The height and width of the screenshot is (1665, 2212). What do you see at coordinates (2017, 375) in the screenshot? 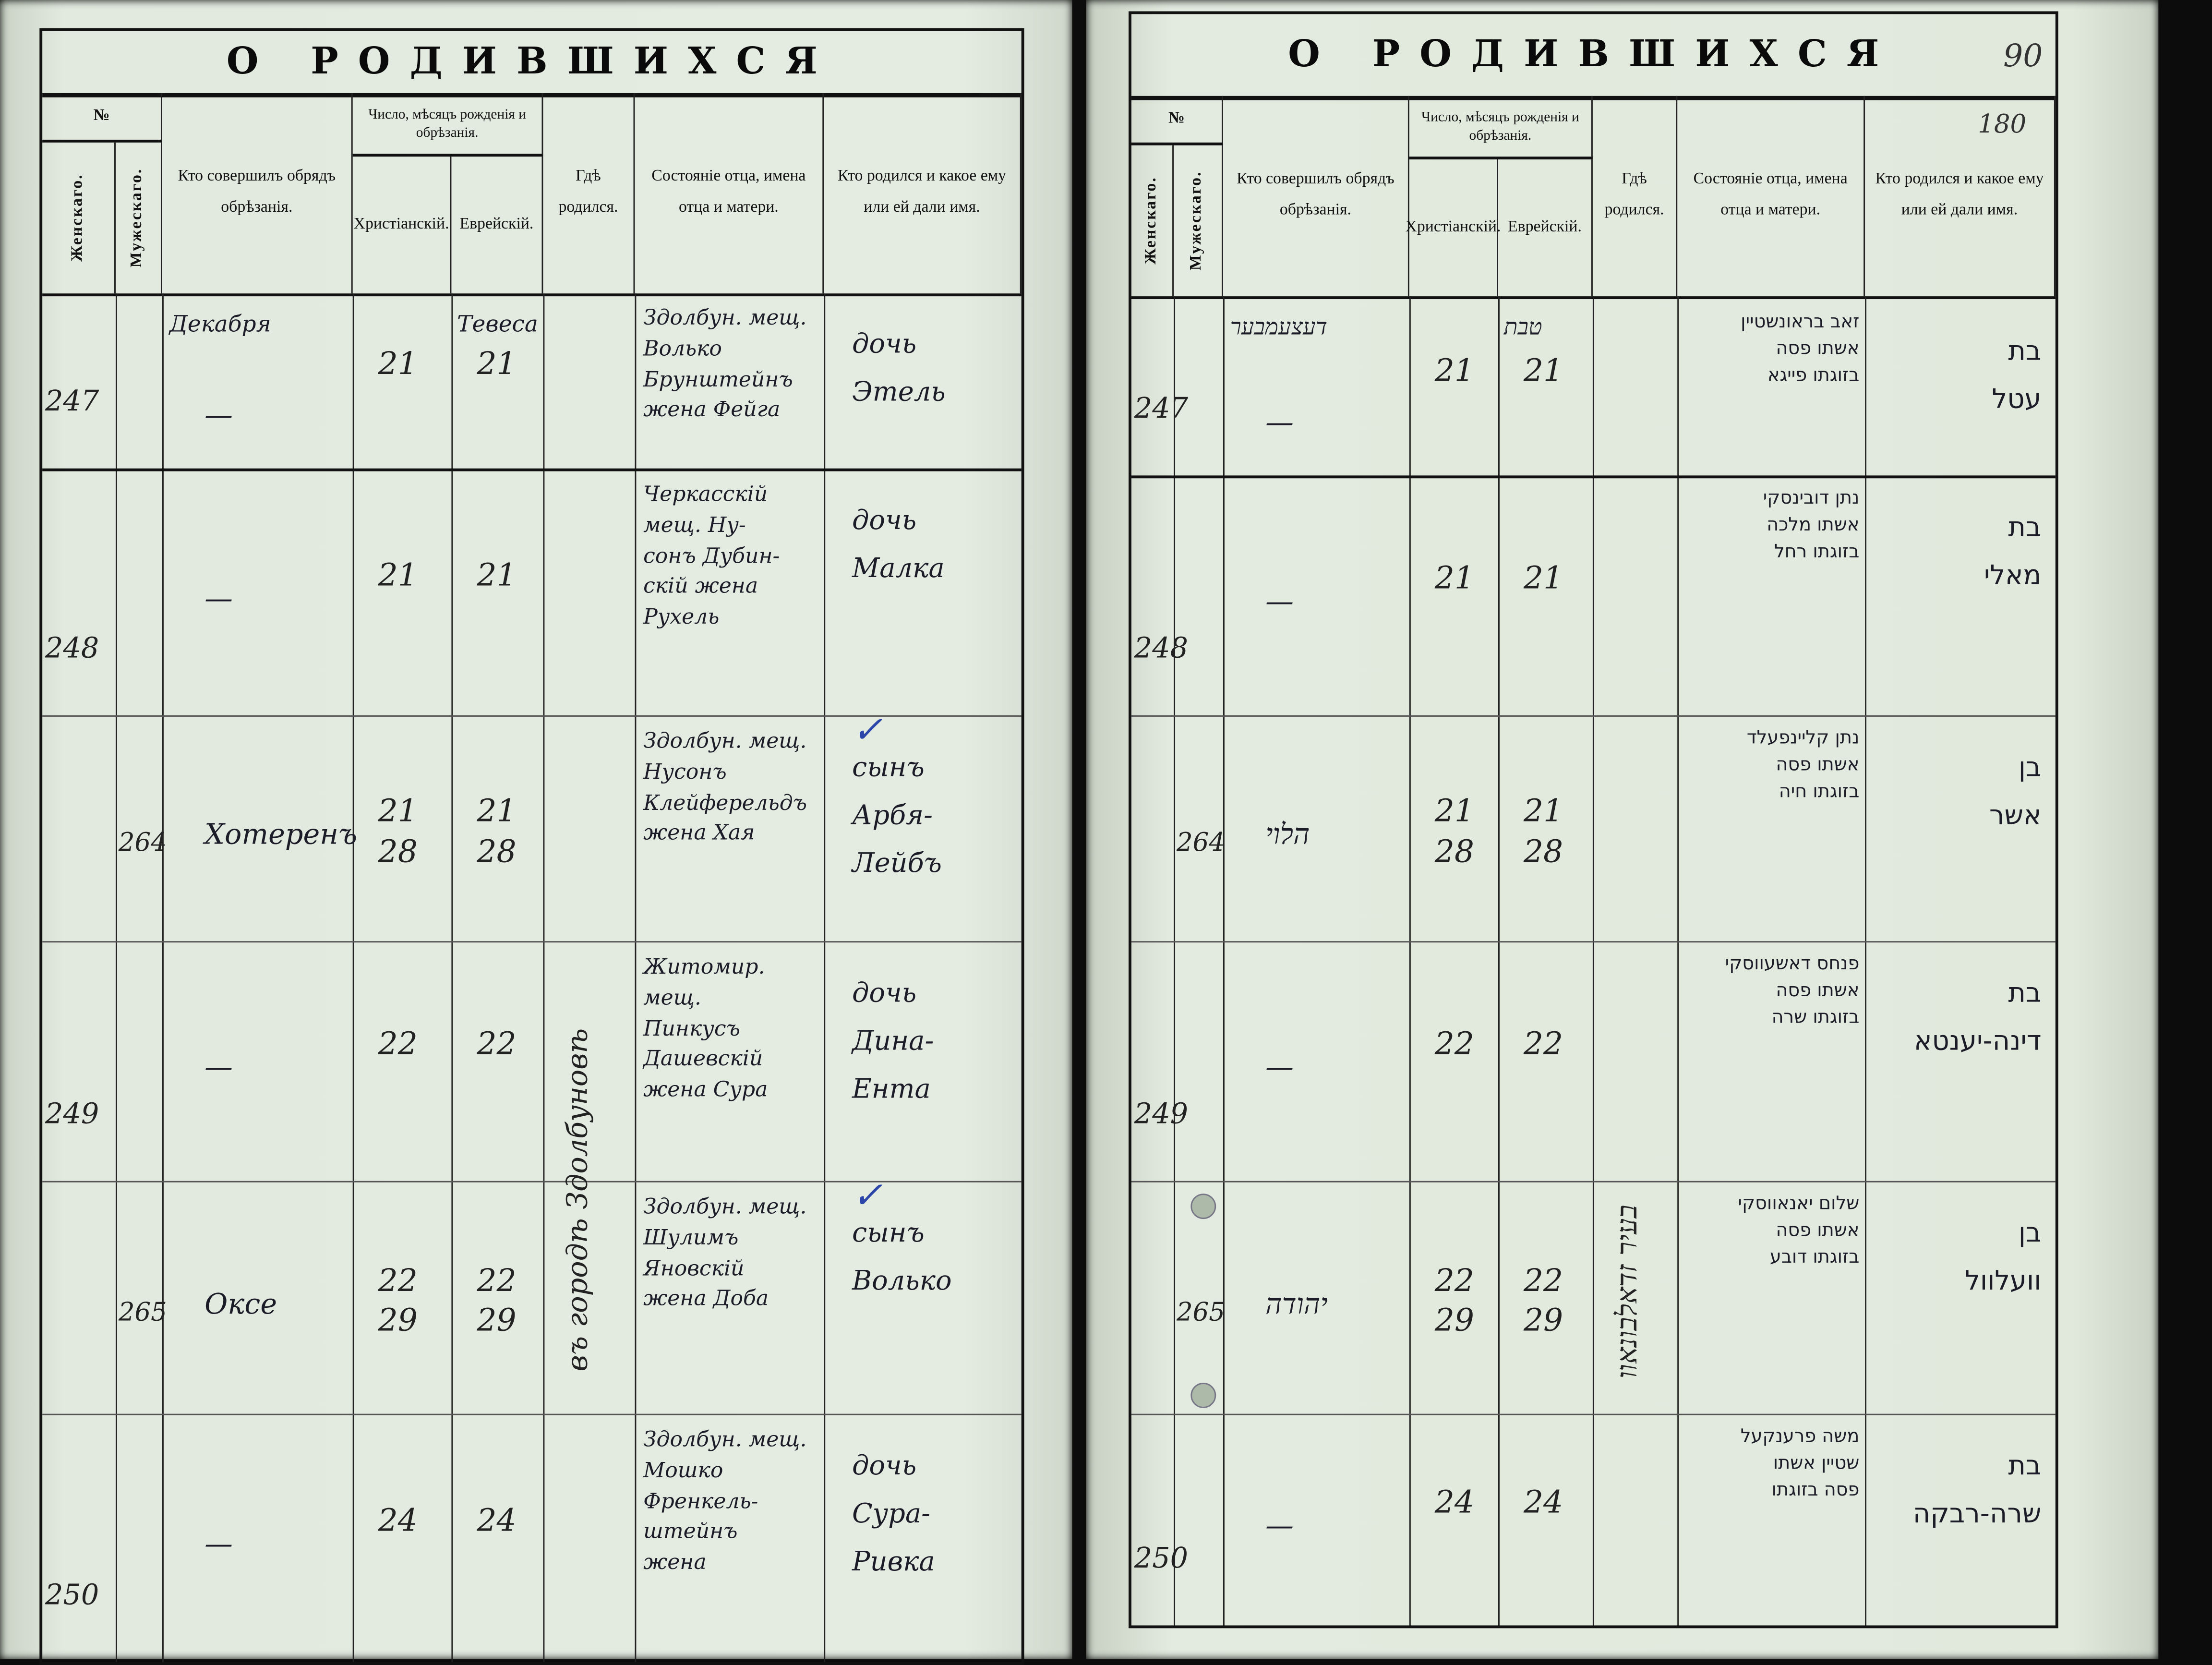
I see `child-entry: בת עטל` at bounding box center [2017, 375].